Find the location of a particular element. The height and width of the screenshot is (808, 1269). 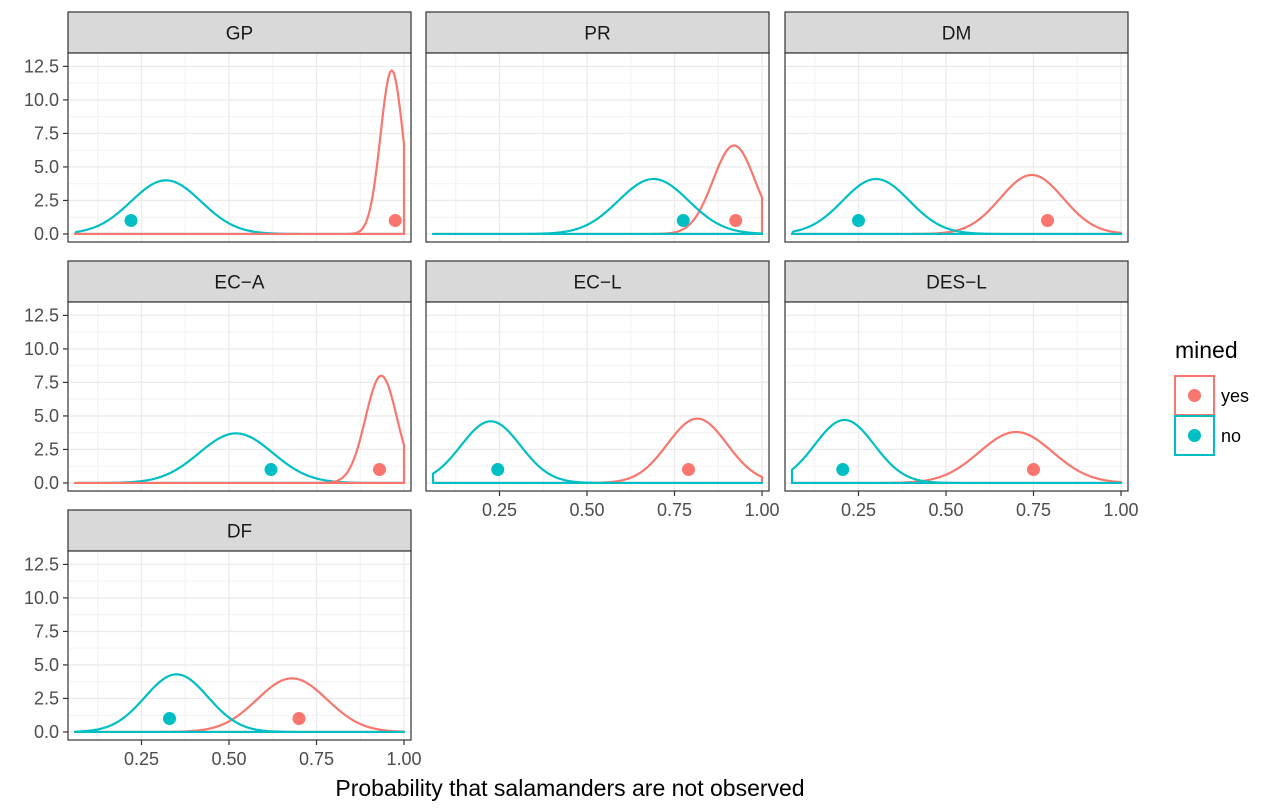

facet-strip-label: EC−L is located at coordinates (597, 283).